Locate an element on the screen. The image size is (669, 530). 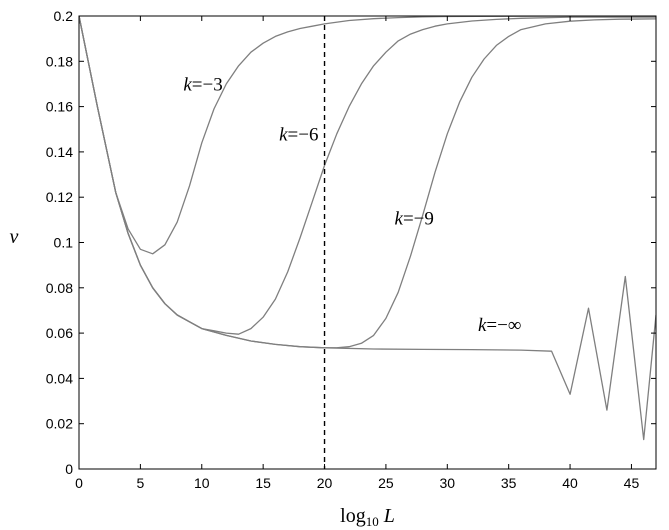
y-tick-label: 0.12 is located at coordinates (59, 197).